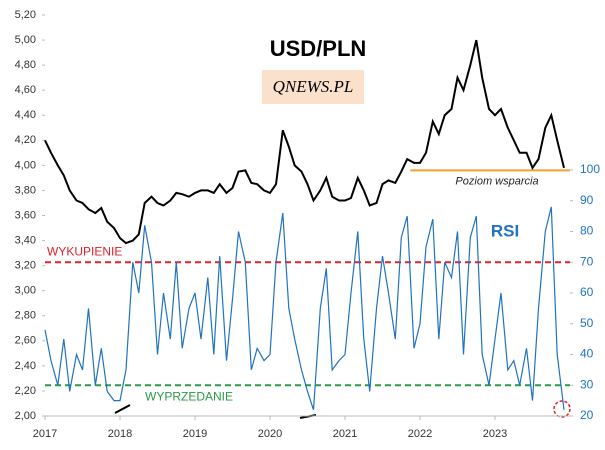  Describe the element at coordinates (25, 215) in the screenshot. I see `y-tick-label: 3,60` at that location.